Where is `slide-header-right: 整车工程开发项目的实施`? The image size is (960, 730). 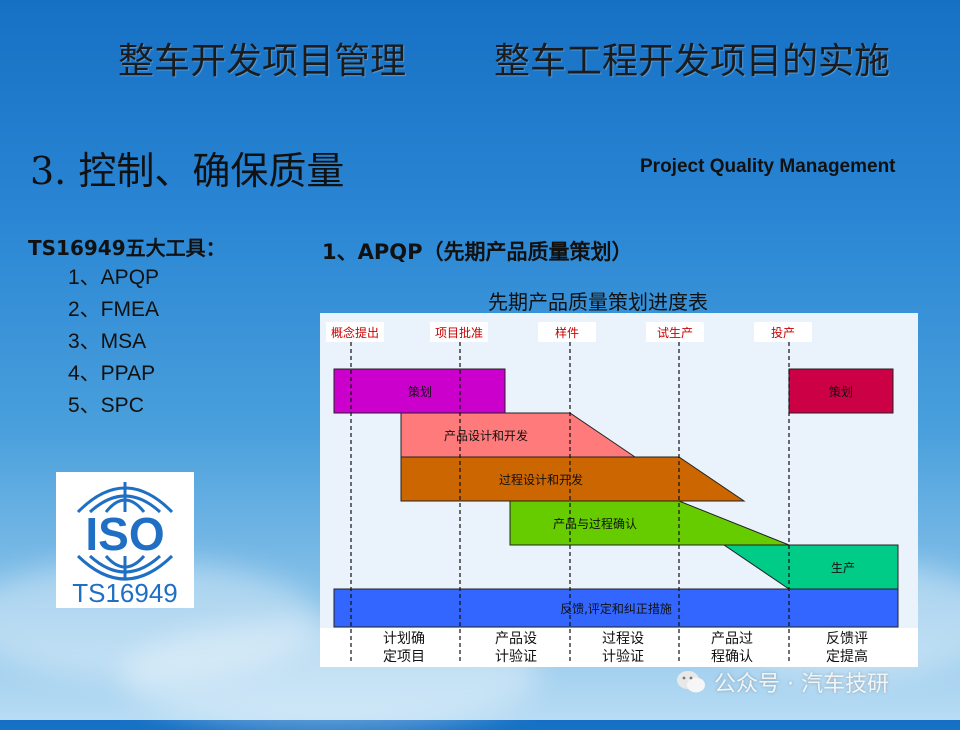 slide-header-right: 整车工程开发项目的实施 is located at coordinates (692, 61).